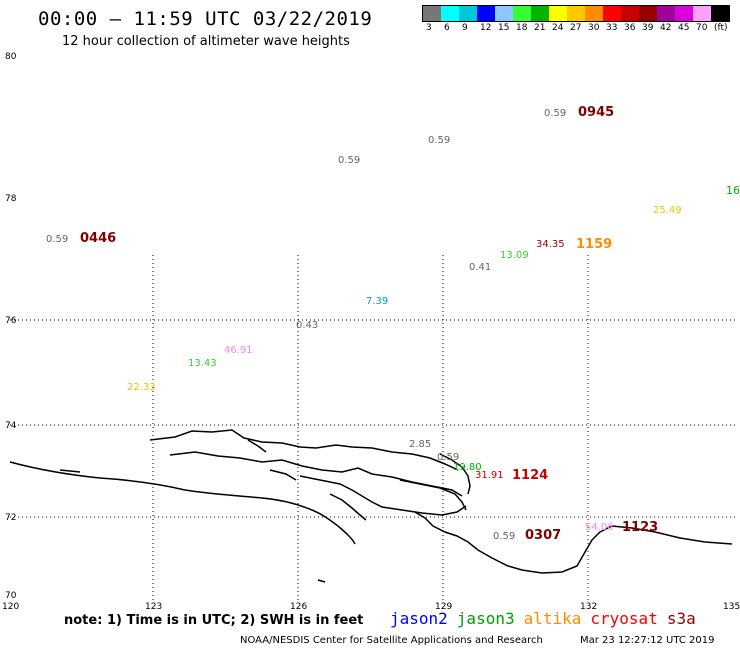 The height and width of the screenshot is (650, 740). What do you see at coordinates (543, 535) in the screenshot?
I see `time-label: 0307` at bounding box center [543, 535].